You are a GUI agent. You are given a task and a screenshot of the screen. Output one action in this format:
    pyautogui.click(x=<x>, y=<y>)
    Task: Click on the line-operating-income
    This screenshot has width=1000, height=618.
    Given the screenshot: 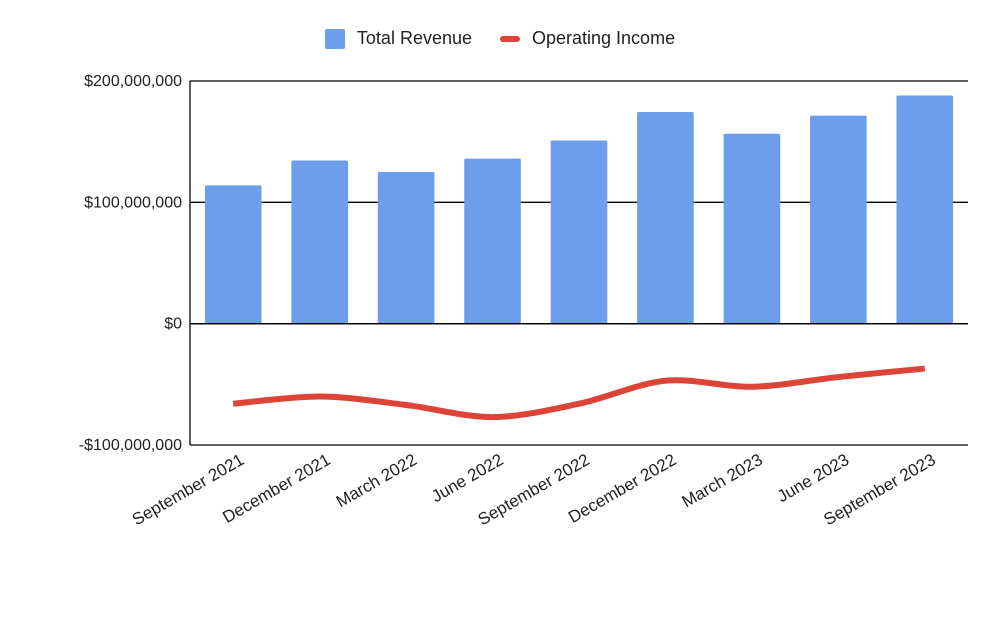 What is the action you would take?
    pyautogui.click(x=579, y=393)
    